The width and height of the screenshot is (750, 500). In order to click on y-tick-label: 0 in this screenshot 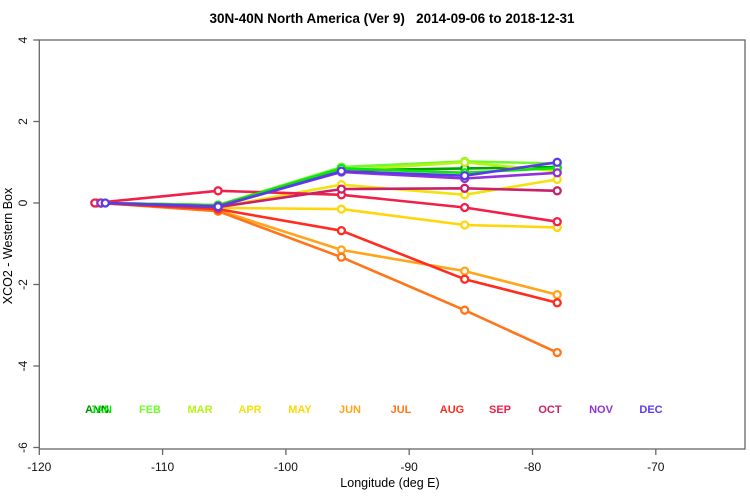, I will do `click(23, 202)`.